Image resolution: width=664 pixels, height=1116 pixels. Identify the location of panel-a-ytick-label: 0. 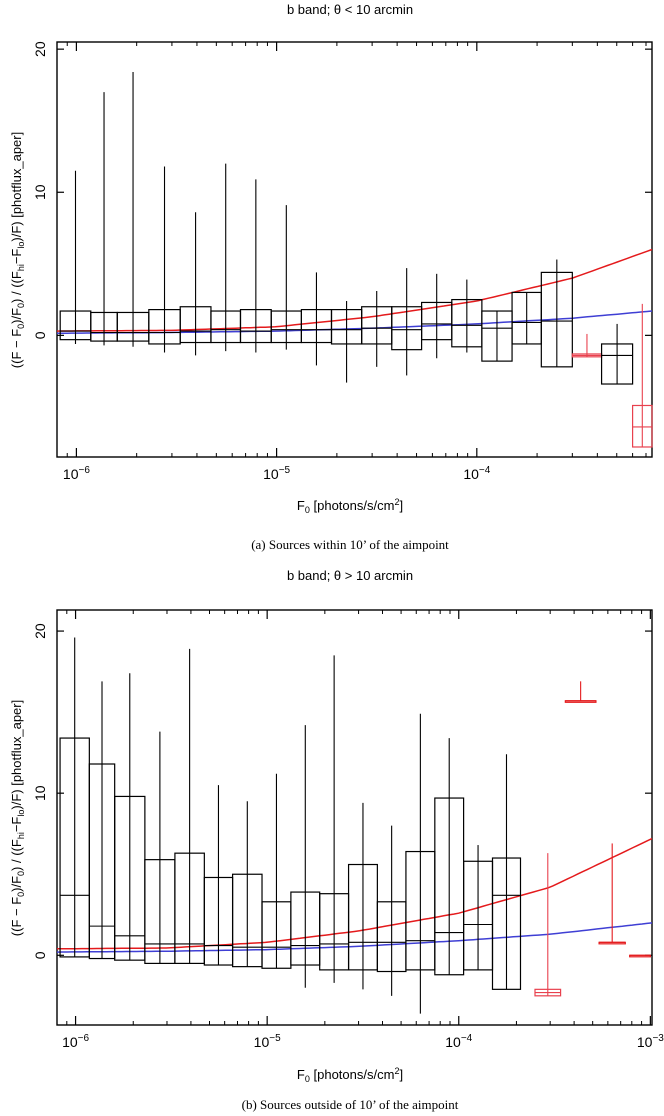
(40, 335).